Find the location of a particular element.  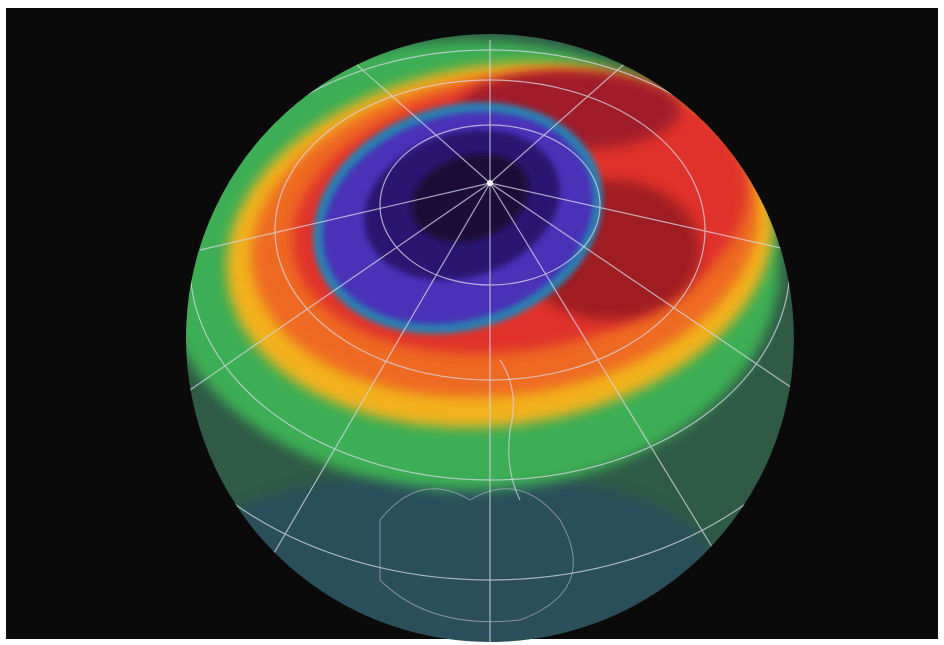

parallel is located at coordinates (490, 205).